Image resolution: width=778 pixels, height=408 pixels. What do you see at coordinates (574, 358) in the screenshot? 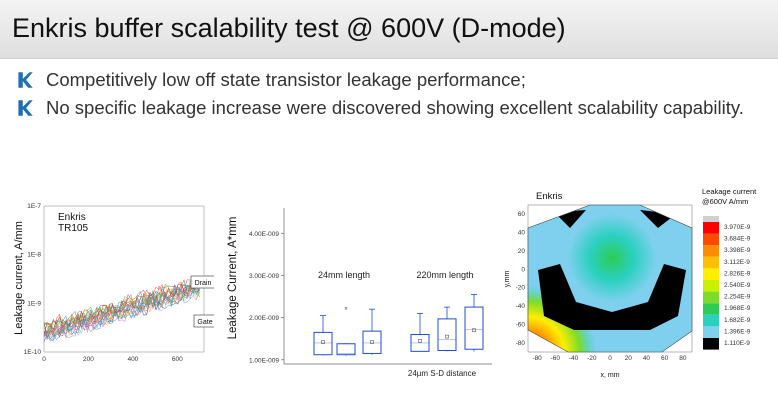
I see `chart3-xtick-label: -40` at bounding box center [574, 358].